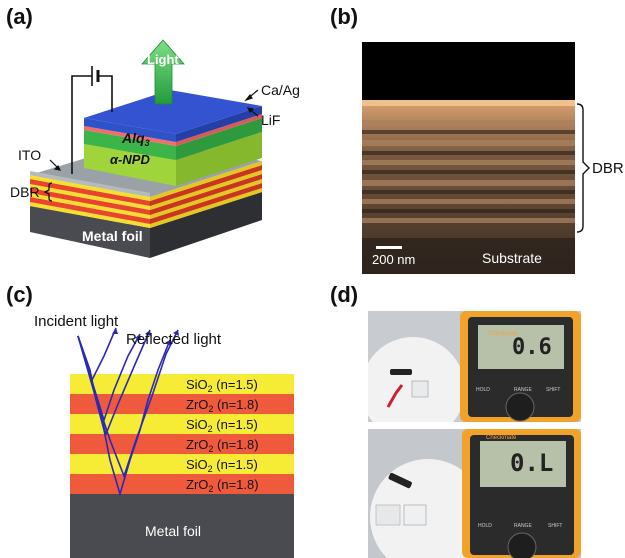 Image resolution: width=625 pixels, height=558 pixels. What do you see at coordinates (25, 192) in the screenshot?
I see `dbr-label-a: DBR` at bounding box center [25, 192].